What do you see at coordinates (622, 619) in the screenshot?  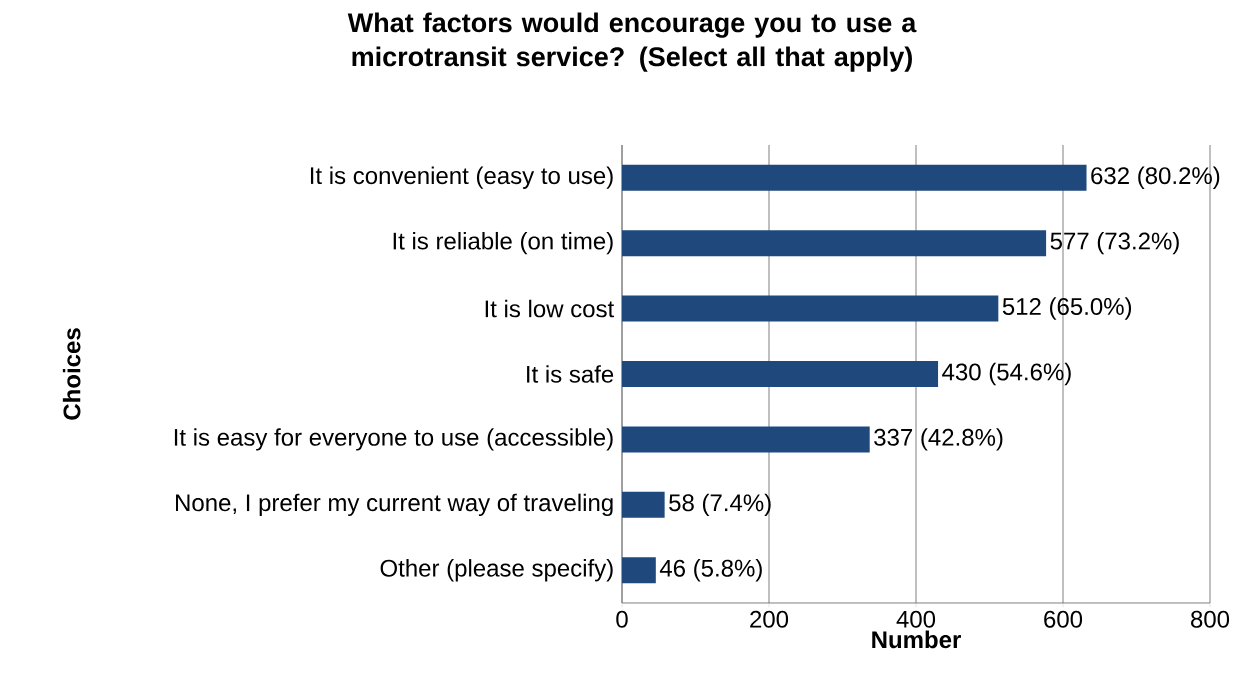 I see `x-tick-label: 0` at bounding box center [622, 619].